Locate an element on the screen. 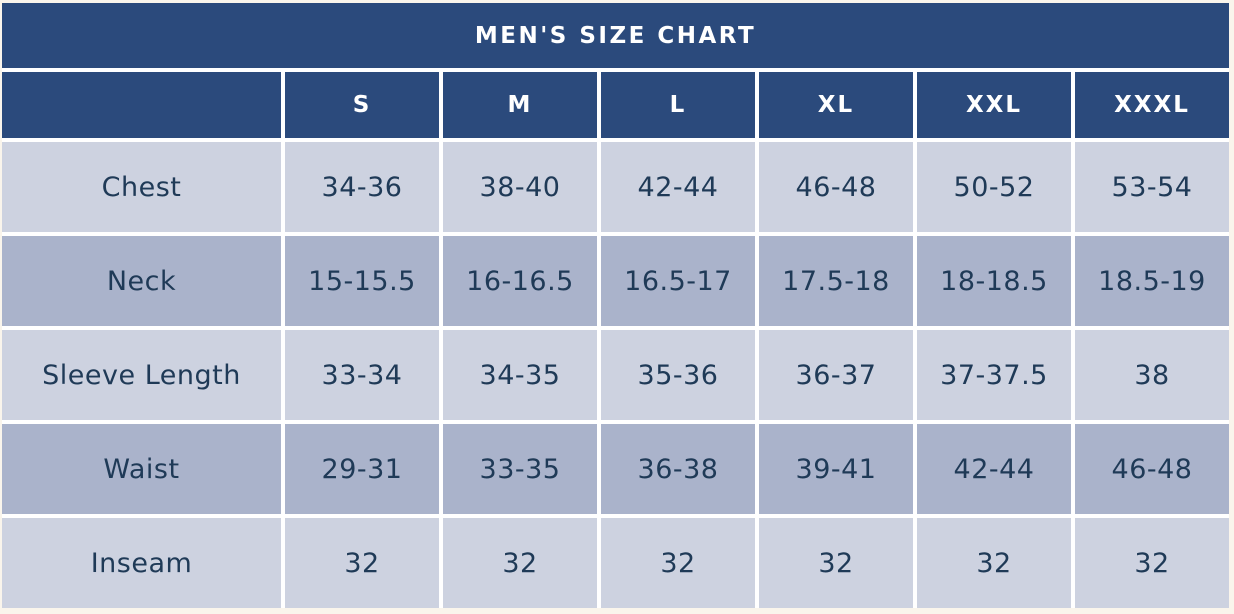  value-cell: 17.5-18 is located at coordinates (836, 281).